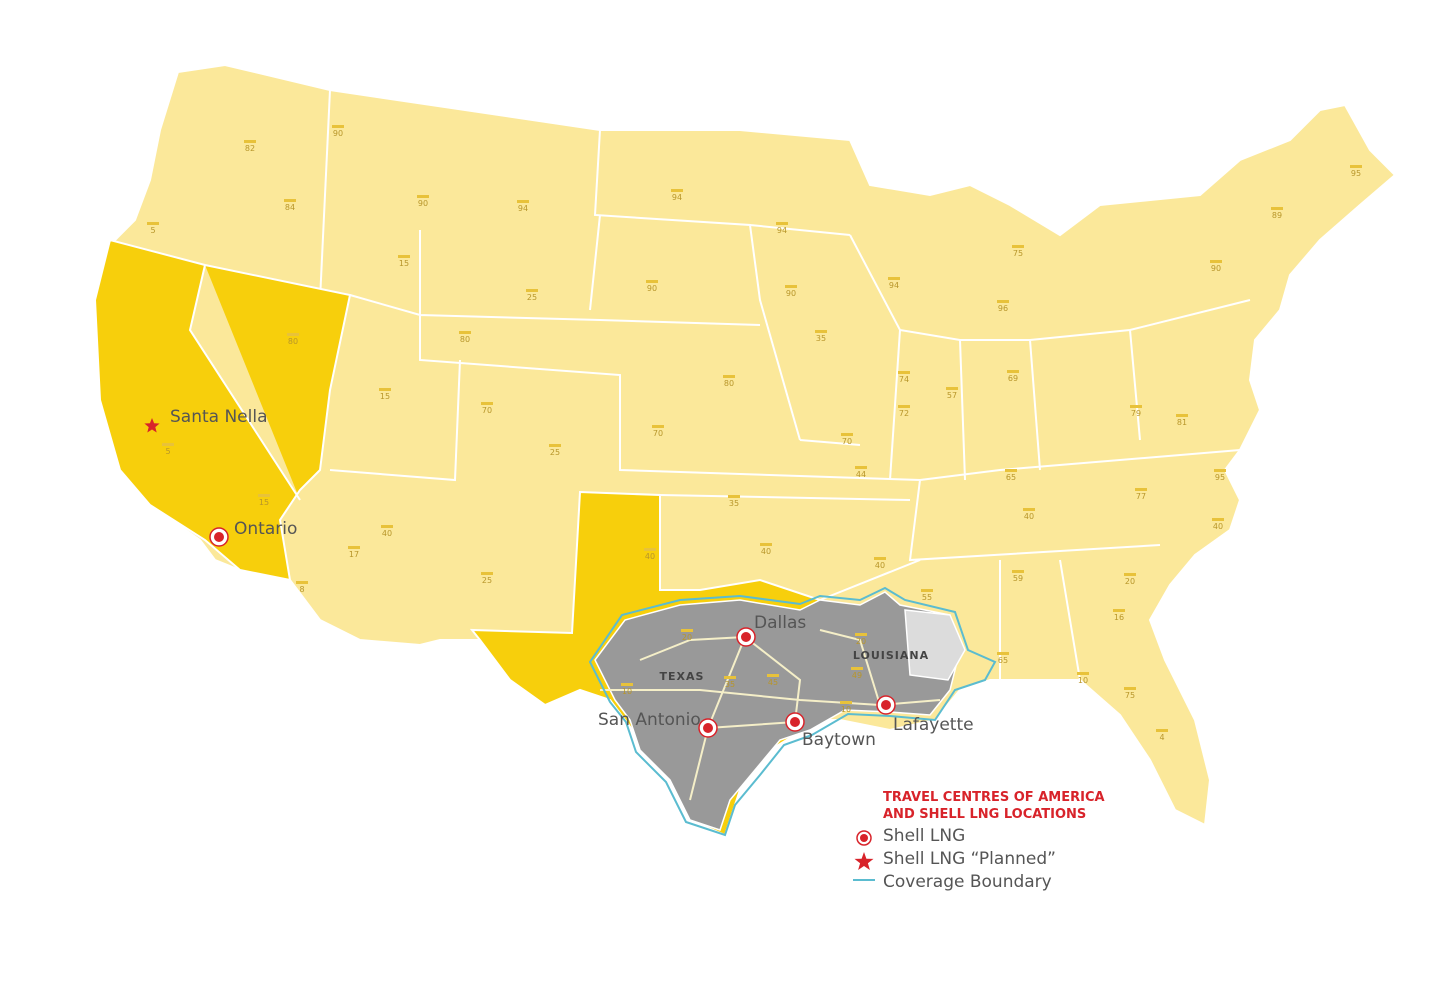 The height and width of the screenshot is (990, 1440). What do you see at coordinates (904, 413) in the screenshot?
I see `interstate-number: 72` at bounding box center [904, 413].